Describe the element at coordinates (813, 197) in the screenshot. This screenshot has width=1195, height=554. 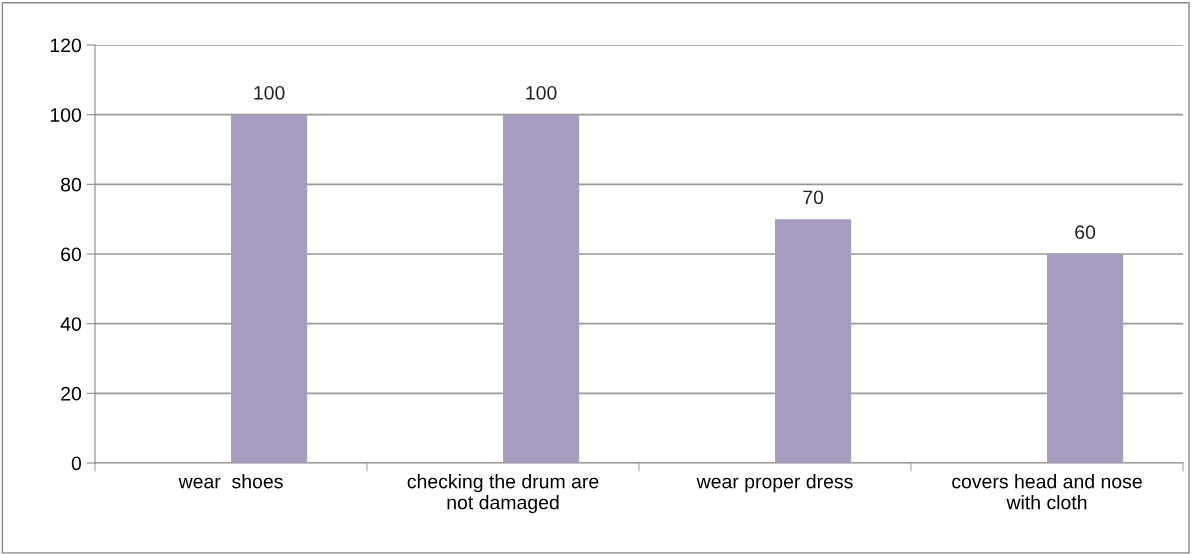
I see `data-label: 70` at that location.